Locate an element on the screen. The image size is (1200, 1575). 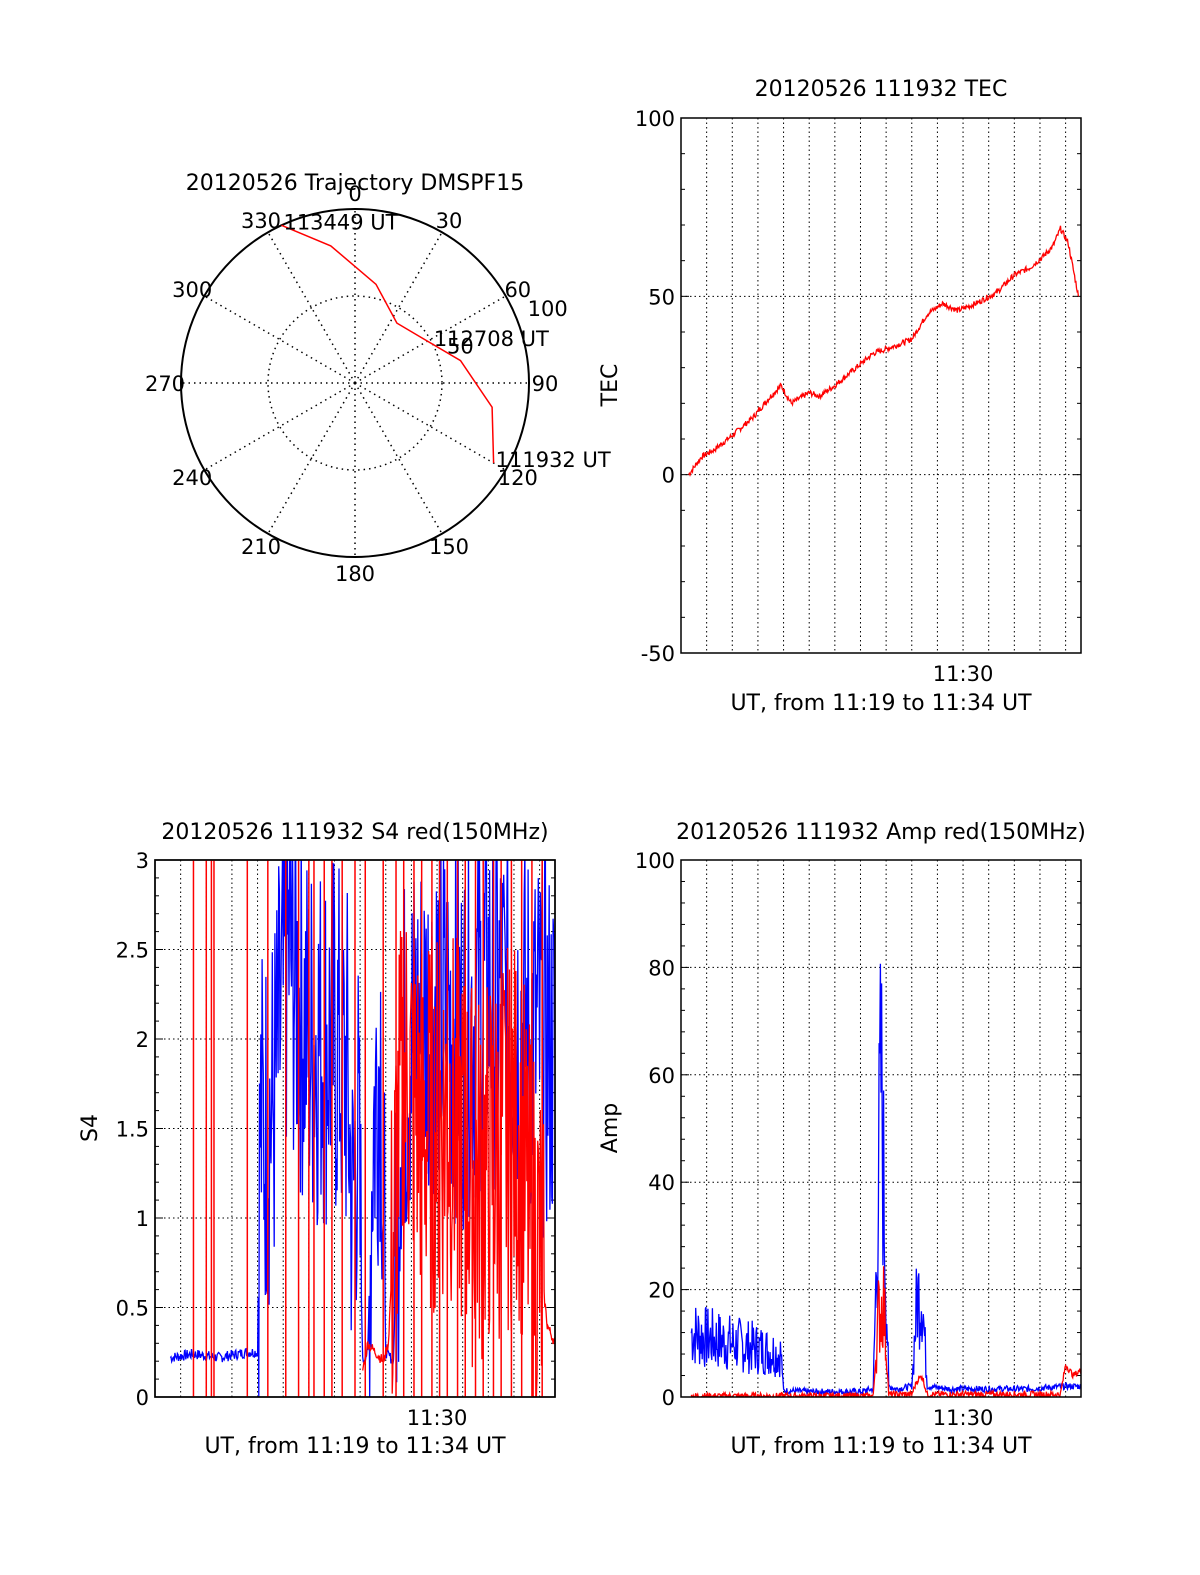
amp-ytick-label: 40 is located at coordinates (661, 1183).